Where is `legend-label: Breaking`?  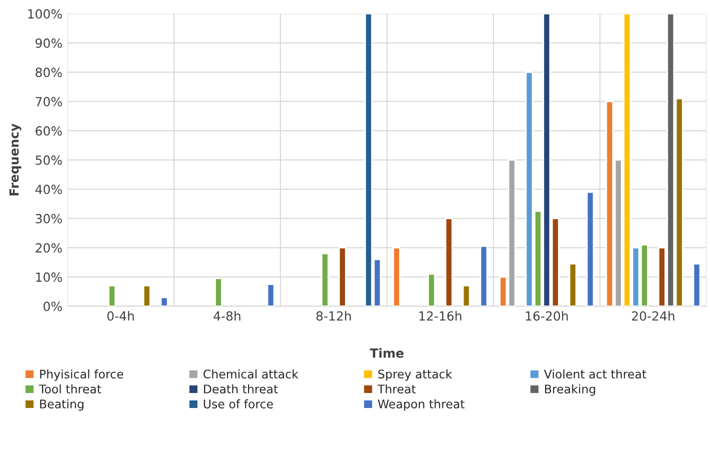
legend-label: Breaking is located at coordinates (570, 390).